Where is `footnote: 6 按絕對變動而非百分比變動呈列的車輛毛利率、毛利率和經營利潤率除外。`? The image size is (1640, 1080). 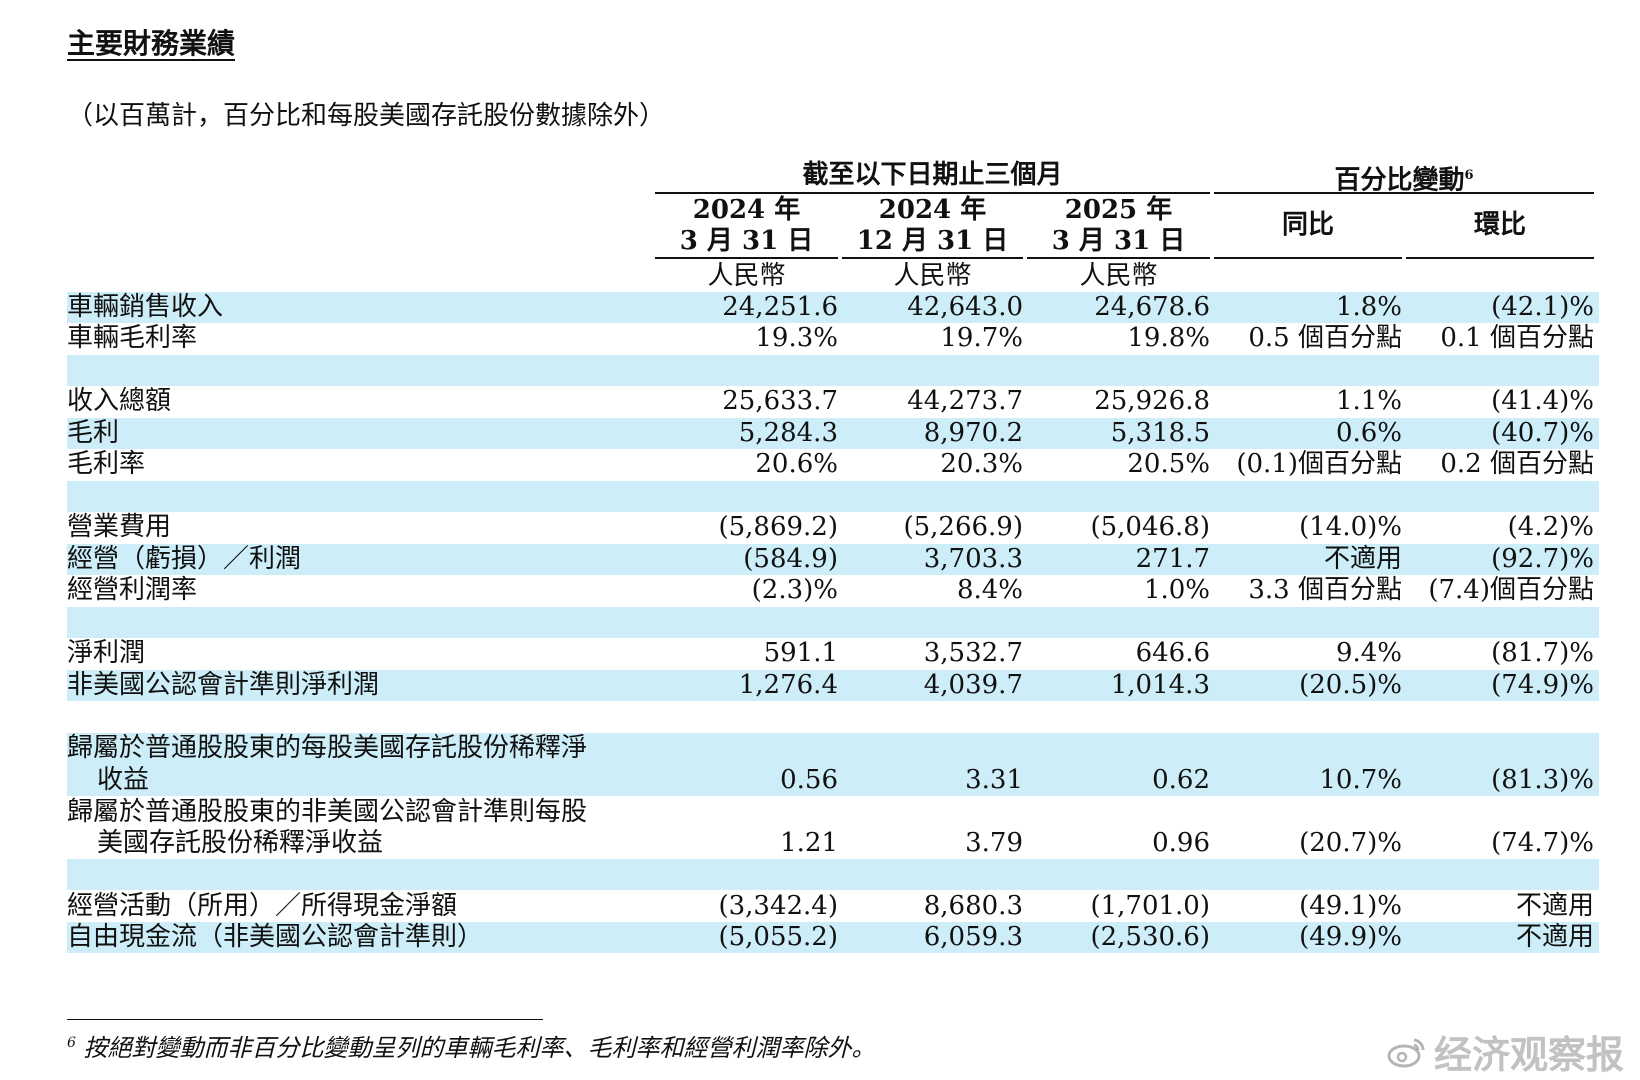 footnote: 6 按絕對變動而非百分比變動呈列的車輛毛利率、毛利率和經營利潤率除外。 is located at coordinates (471, 1045).